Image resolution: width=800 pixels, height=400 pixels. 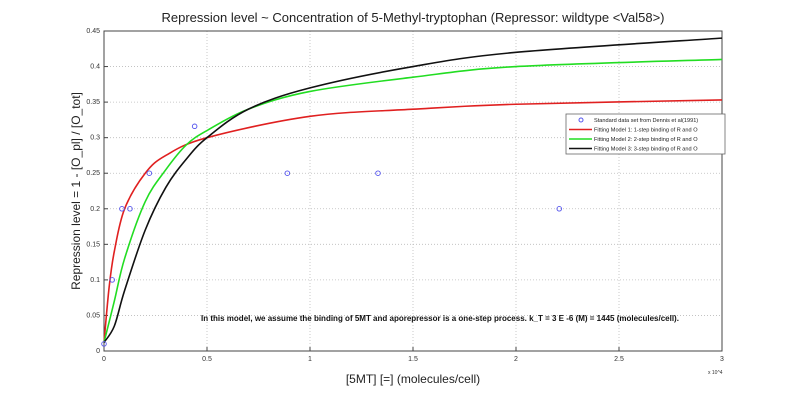 What do you see at coordinates (104, 359) in the screenshot?
I see `x-tick-label: 0` at bounding box center [104, 359].